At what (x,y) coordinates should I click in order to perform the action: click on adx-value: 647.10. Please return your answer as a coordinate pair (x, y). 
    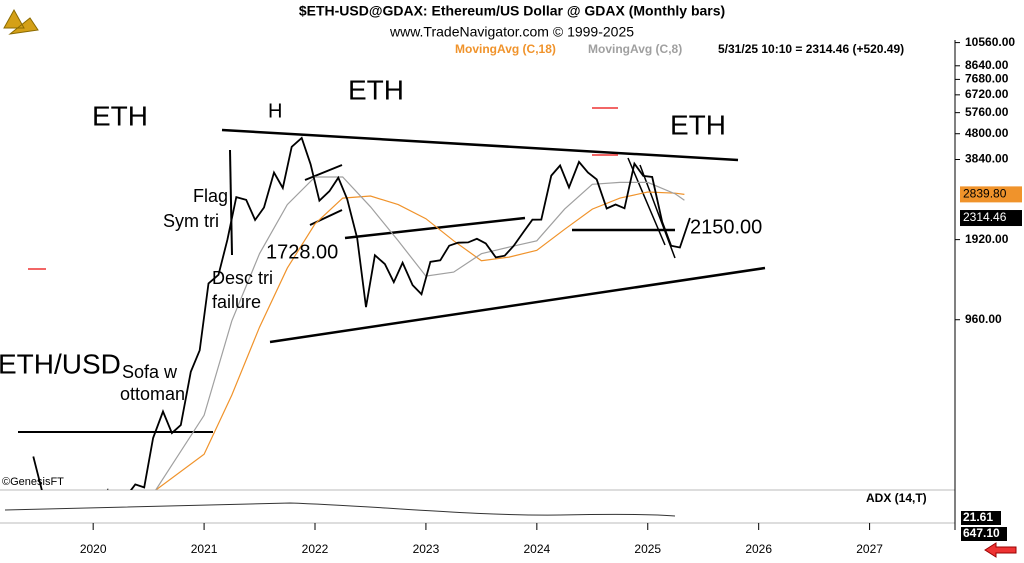
    Looking at the image, I should click on (981, 533).